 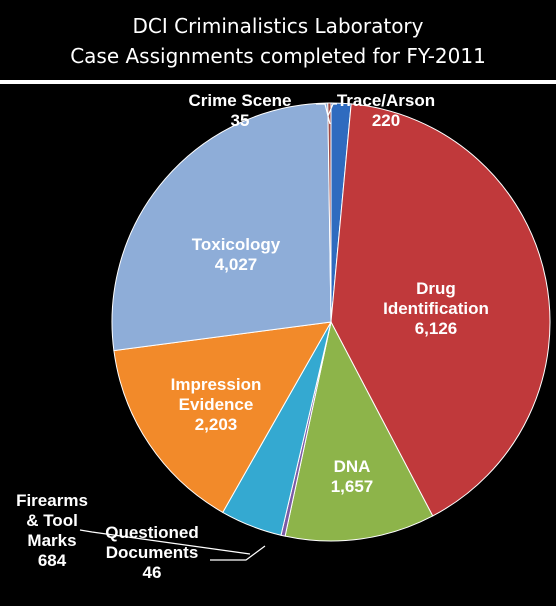 I want to click on pie-slice-impression-evidence, so click(x=222, y=417).